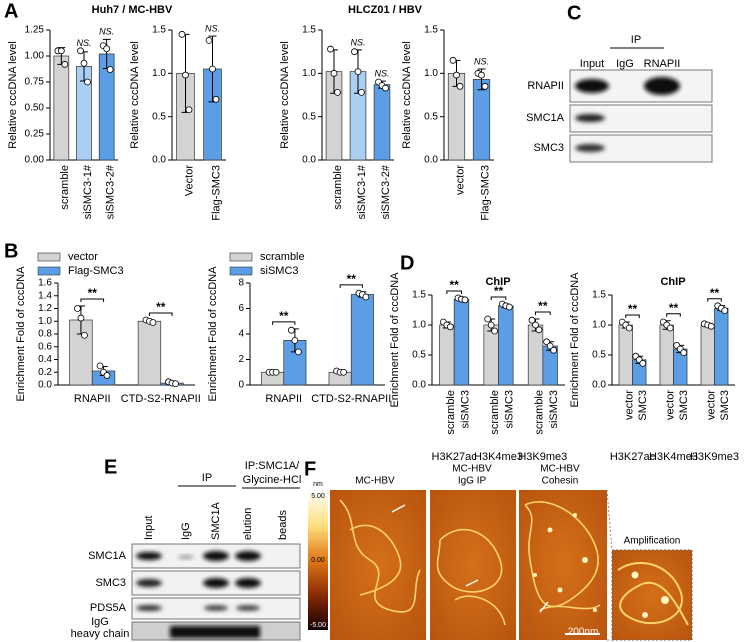 The height and width of the screenshot is (642, 747). Describe the element at coordinates (318, 484) in the screenshot. I see `colorbar-unit: nm` at that location.